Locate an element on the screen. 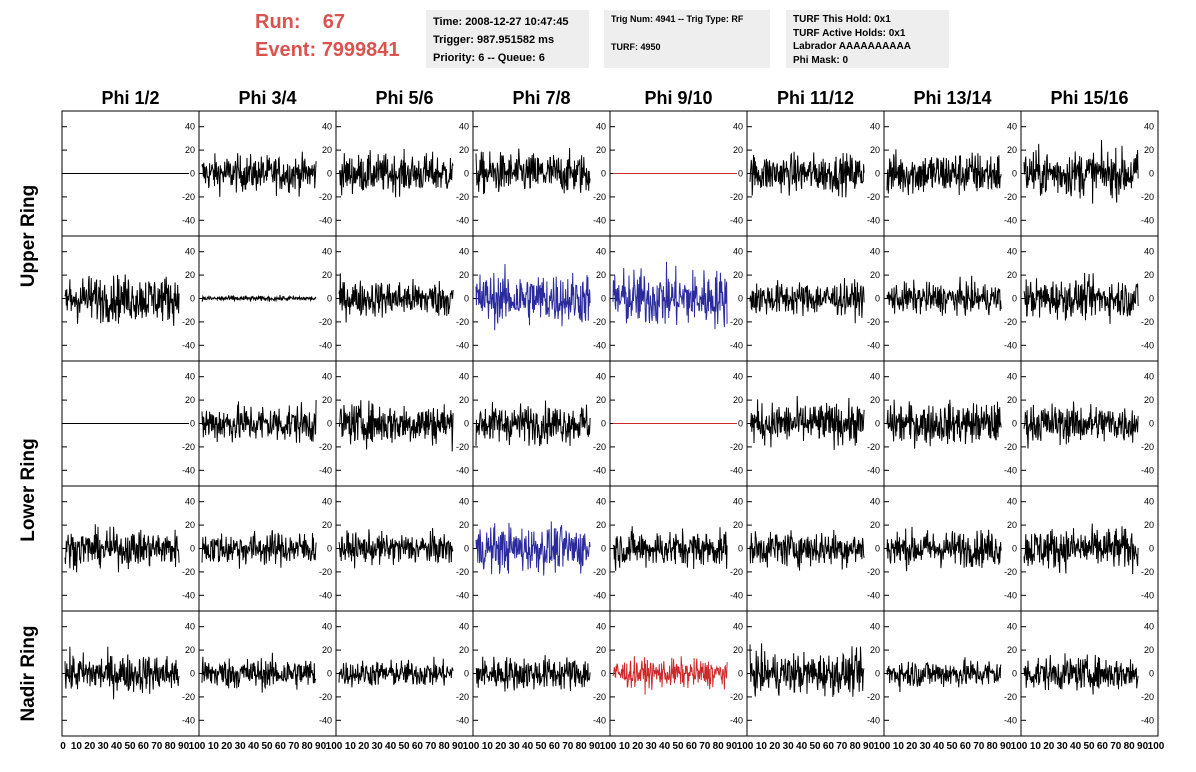 Image resolution: width=1196 pixels, height=772 pixels. x-tick-label: 50 is located at coordinates (404, 746).